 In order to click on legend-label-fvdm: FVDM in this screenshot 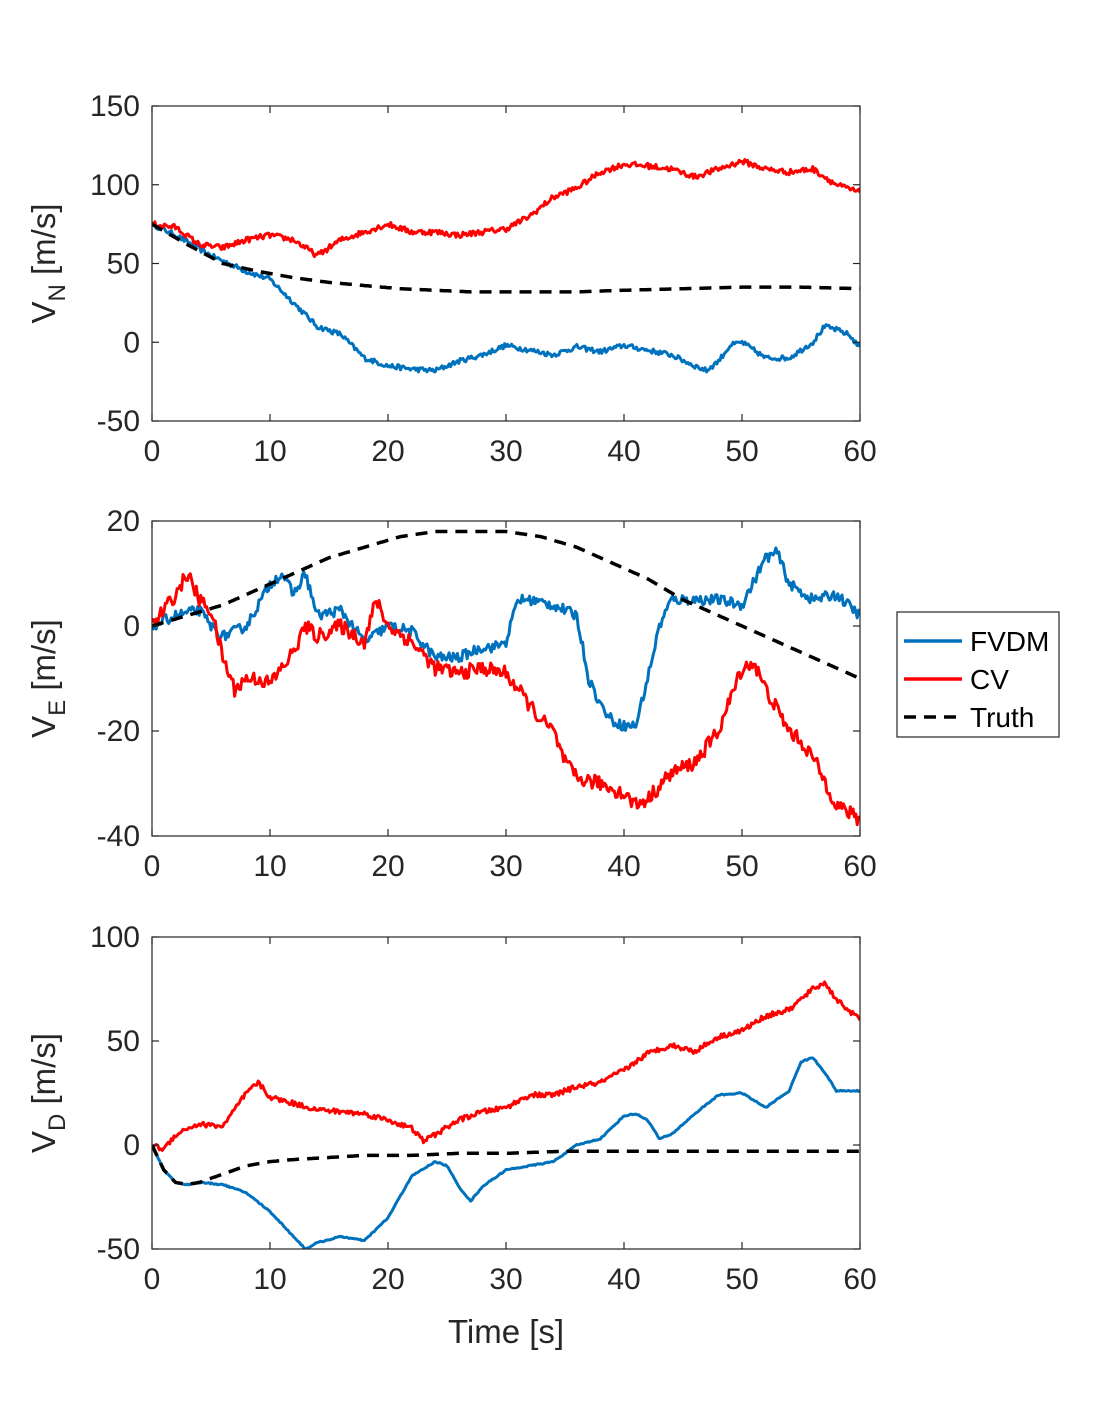, I will do `click(1009, 641)`.